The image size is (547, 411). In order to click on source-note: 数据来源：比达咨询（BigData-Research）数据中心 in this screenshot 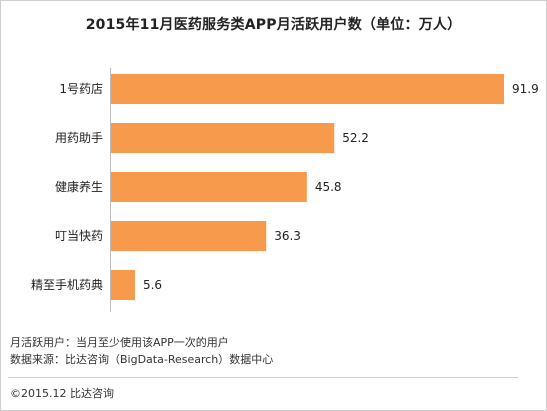, I will do `click(142, 359)`.